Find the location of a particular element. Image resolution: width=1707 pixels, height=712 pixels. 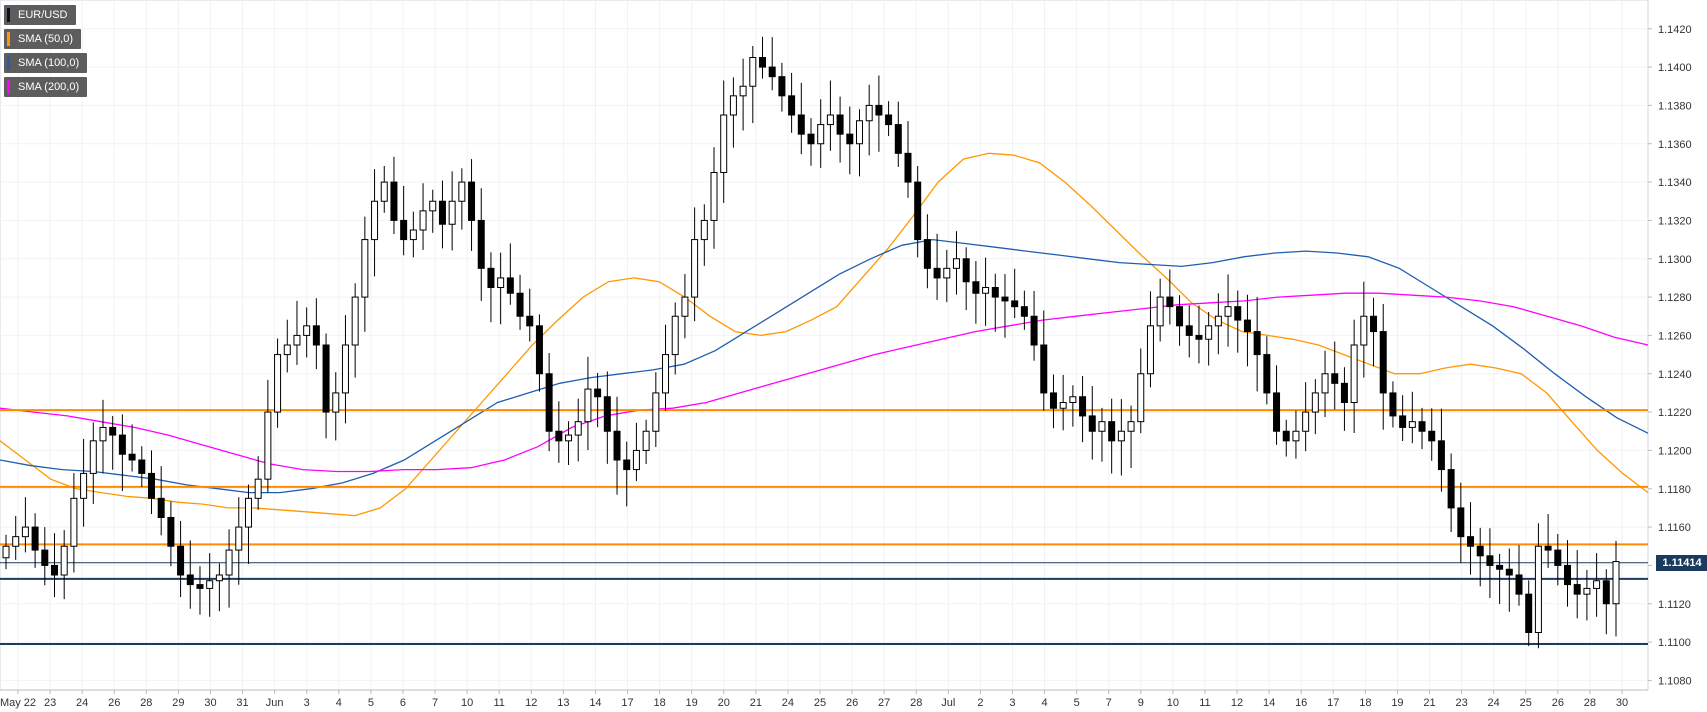

legend-item-eurusd: EUR/USD is located at coordinates (40, 15).